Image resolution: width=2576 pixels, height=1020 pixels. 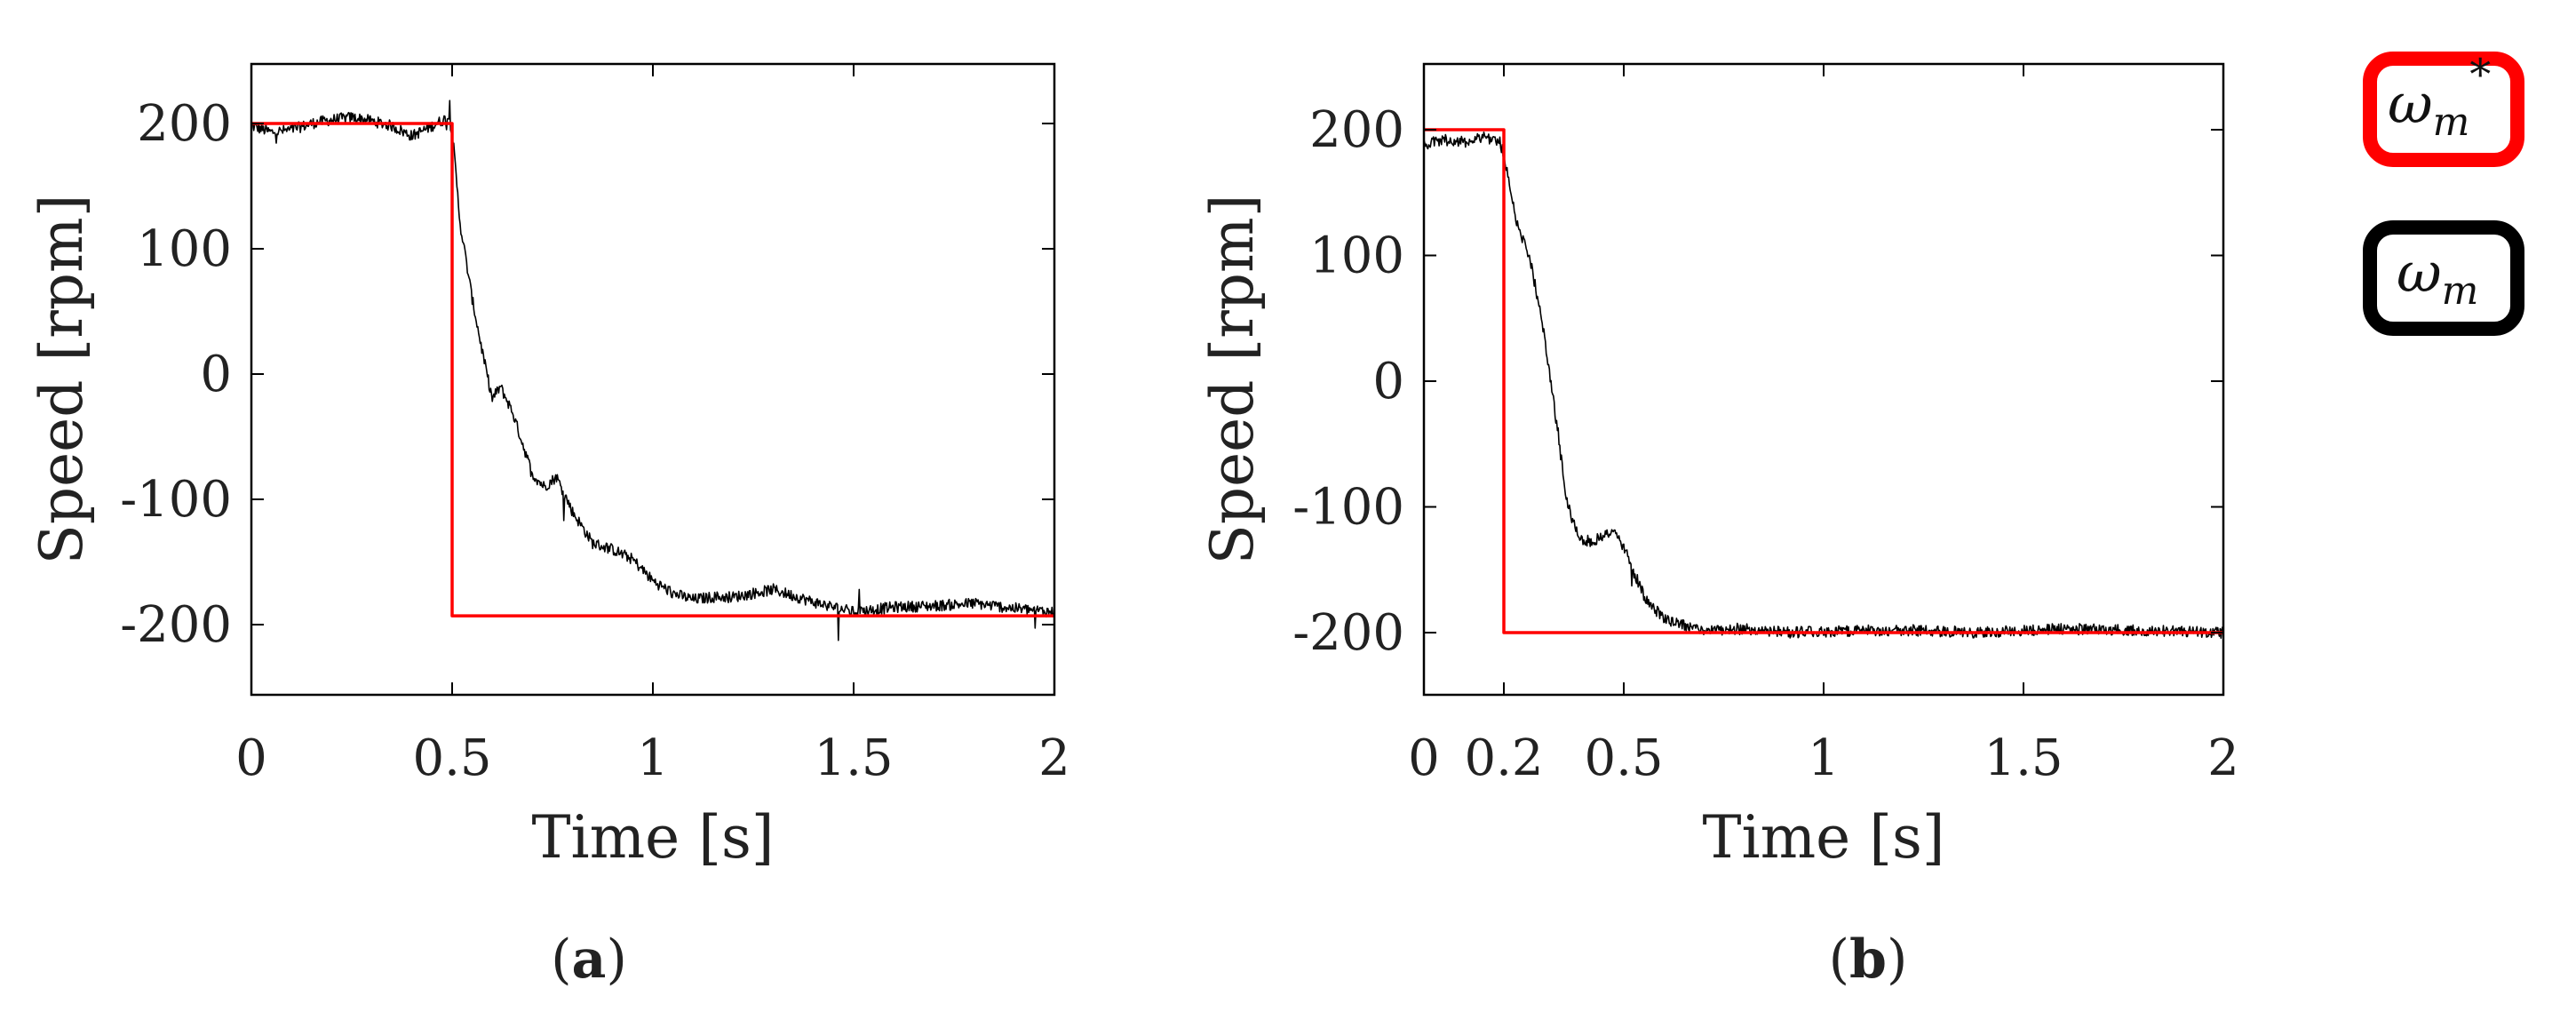 What do you see at coordinates (451, 758) in the screenshot?
I see `x-tick-label-a: 0.5` at bounding box center [451, 758].